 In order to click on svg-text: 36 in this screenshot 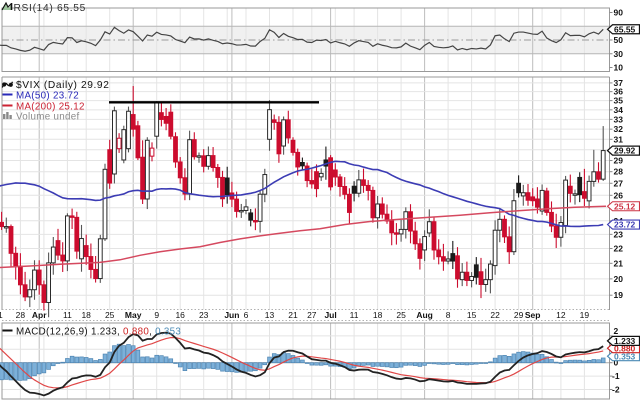, I will do `click(619, 92)`.